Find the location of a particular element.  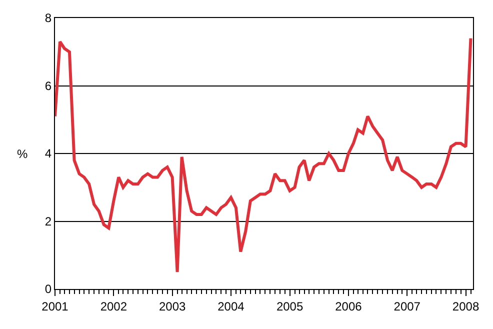

x-tick-label: 2004 is located at coordinates (231, 306).